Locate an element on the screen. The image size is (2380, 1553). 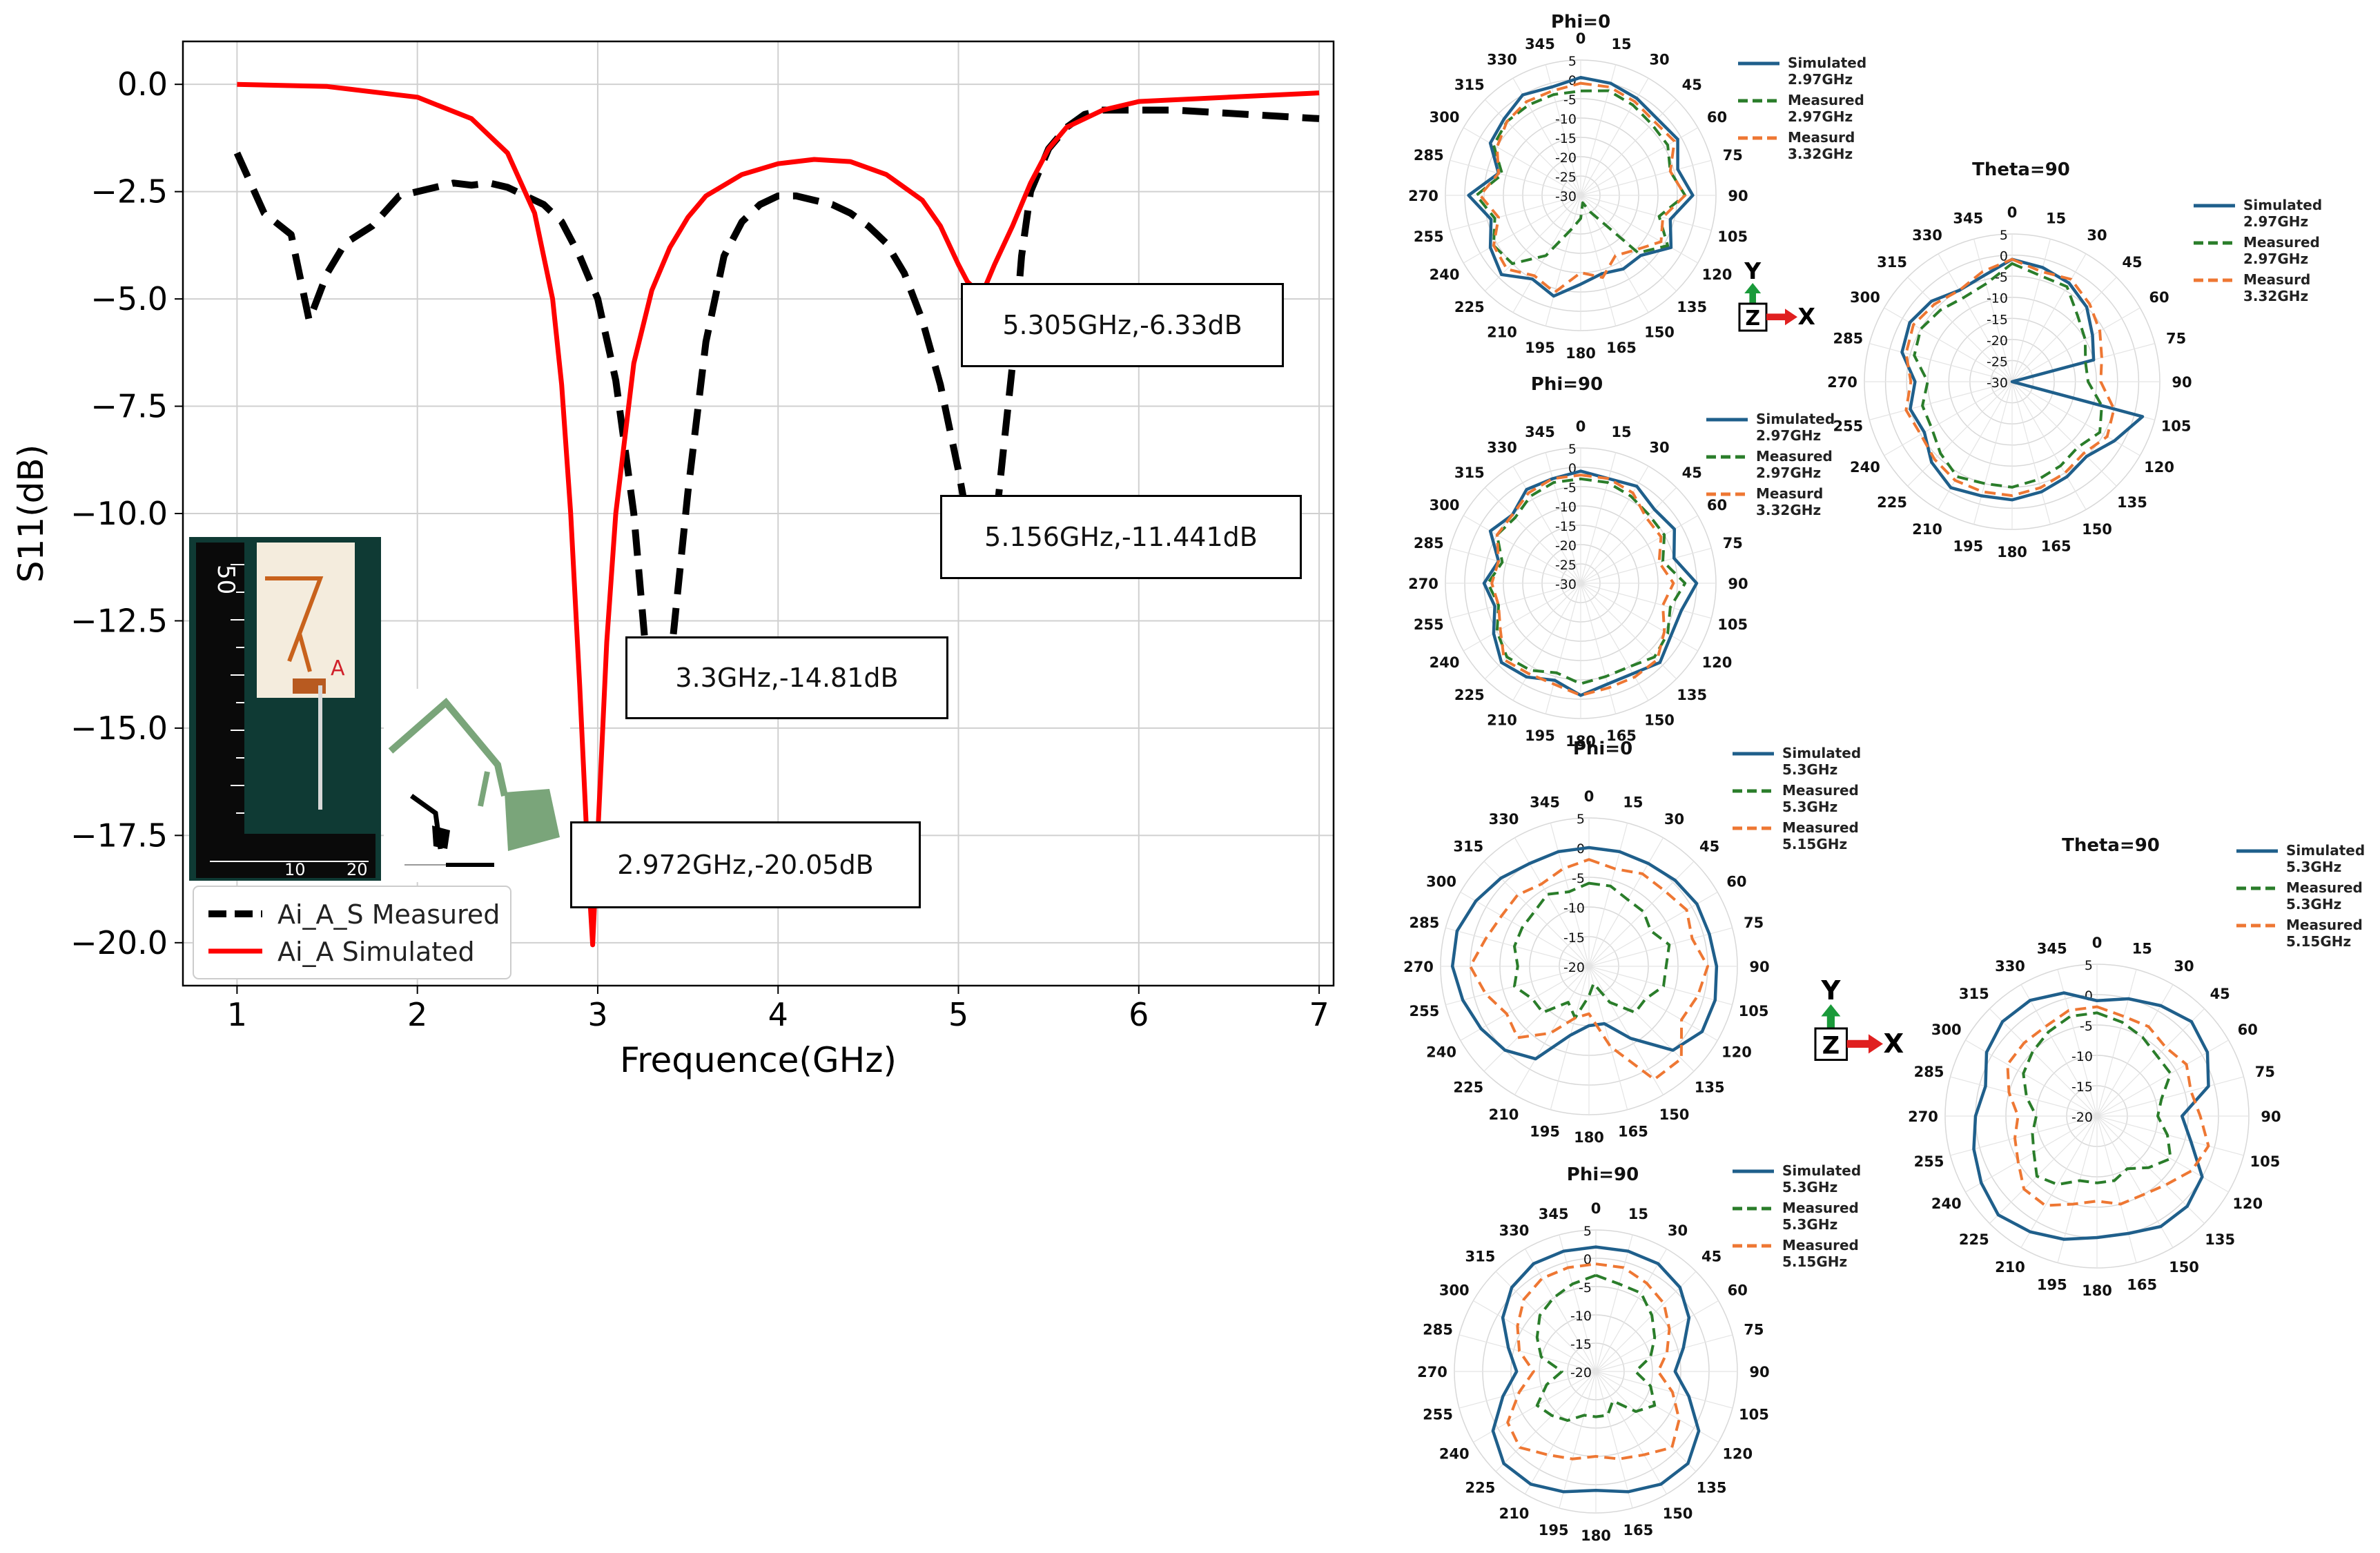
polar-angle-label: 30 is located at coordinates (1678, 1230).